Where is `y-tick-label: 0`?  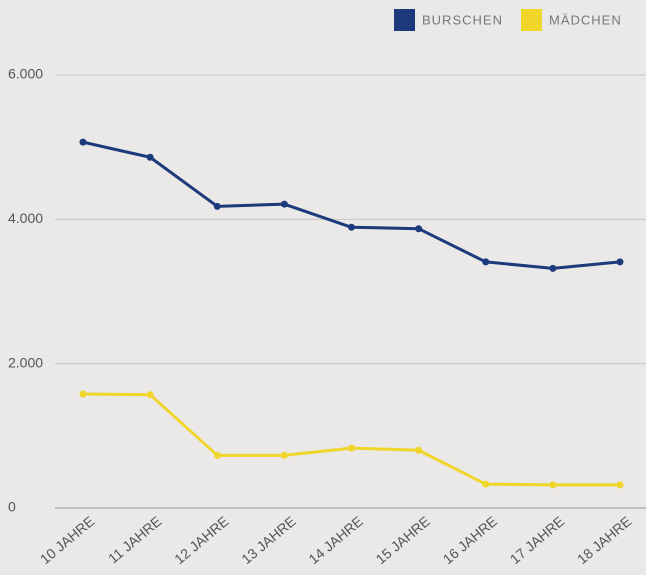
y-tick-label: 0 is located at coordinates (12, 507).